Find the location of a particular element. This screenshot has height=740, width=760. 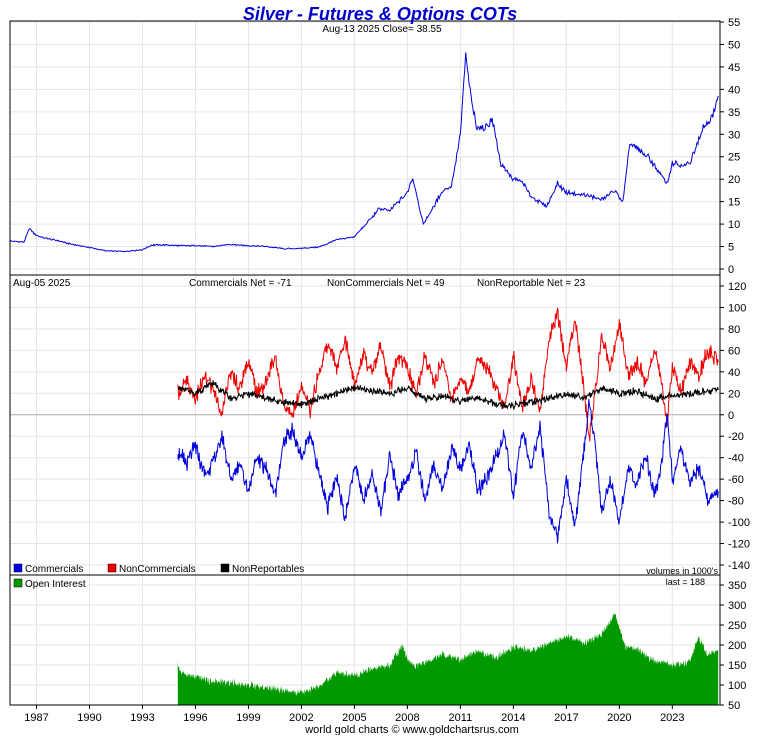

x-tick-label: 2011 is located at coordinates (461, 718).